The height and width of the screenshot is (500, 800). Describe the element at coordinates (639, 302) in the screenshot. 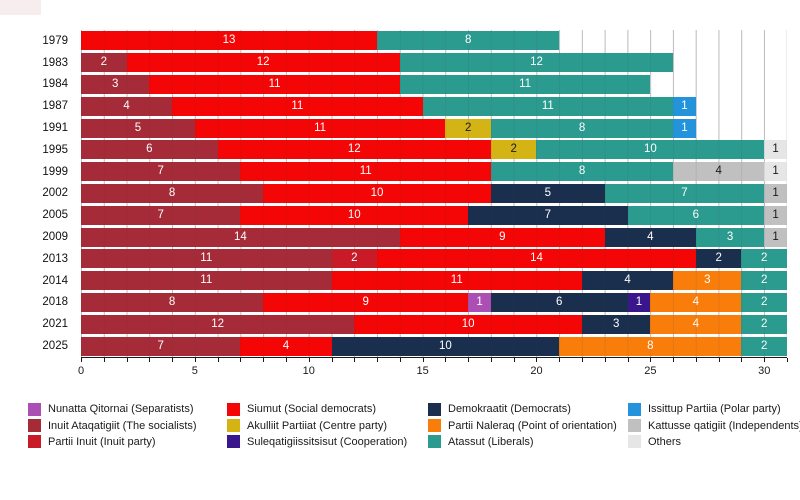

I see `segment-suleqatigiissitsisut-2018: 1` at that location.